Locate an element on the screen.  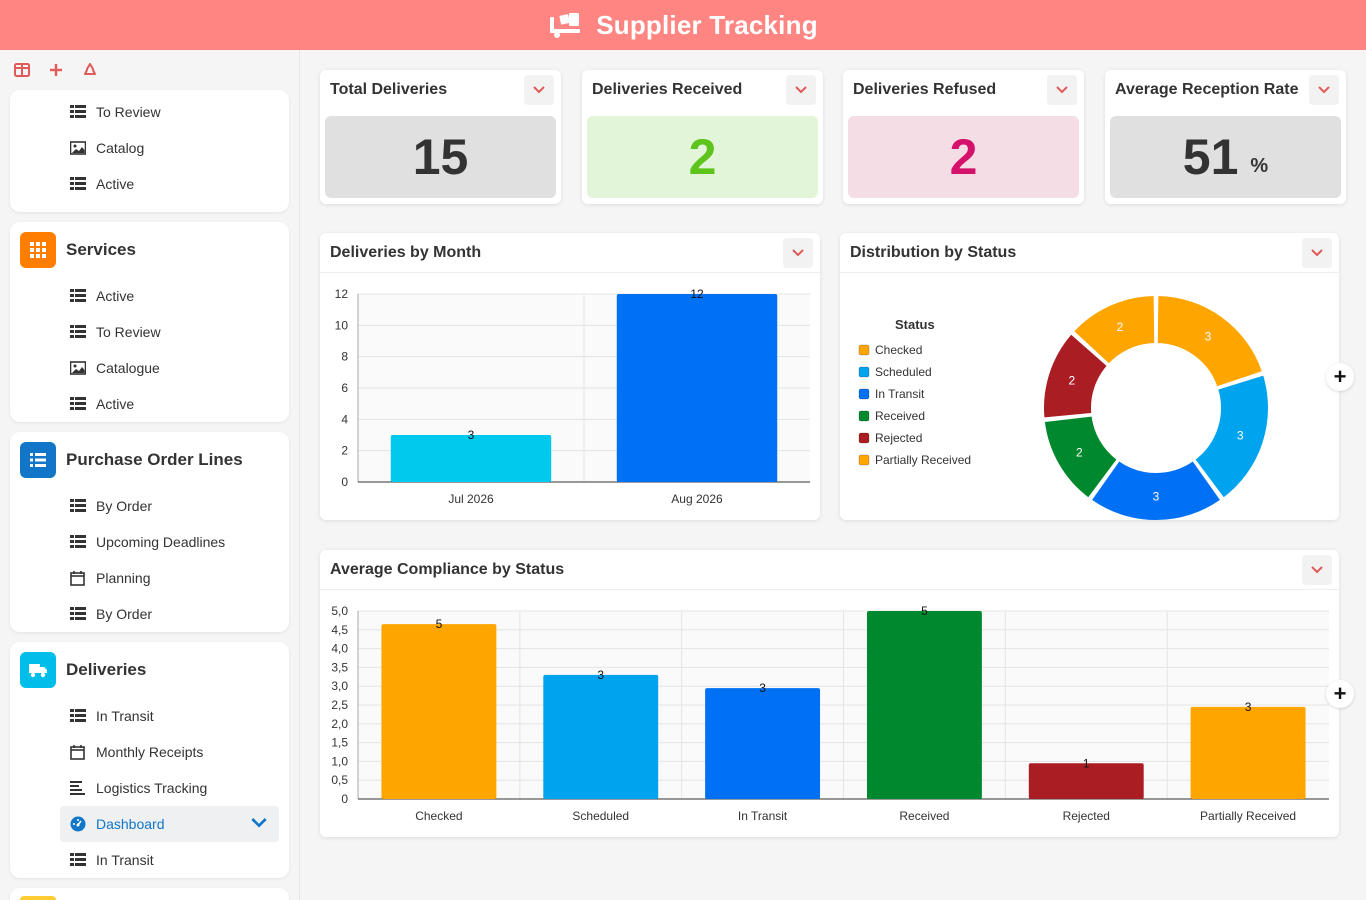
sidebar-item-label: Logistics Tracking is located at coordinates (152, 788).